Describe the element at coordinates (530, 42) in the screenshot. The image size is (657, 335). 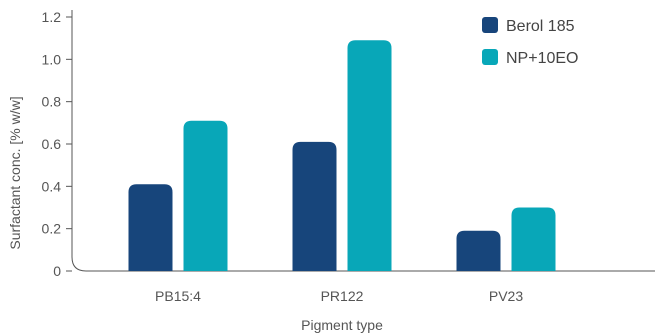
I see `legend: Berol 185 NP+10EO` at that location.